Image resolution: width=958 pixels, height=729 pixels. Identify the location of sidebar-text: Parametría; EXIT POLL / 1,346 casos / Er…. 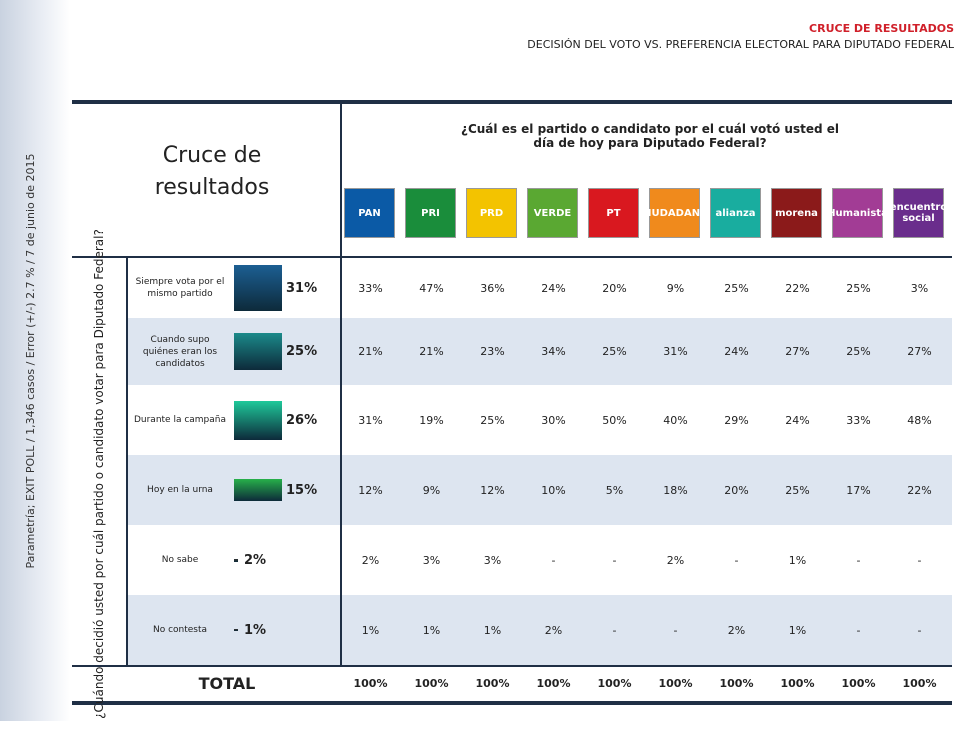
(30, 361).